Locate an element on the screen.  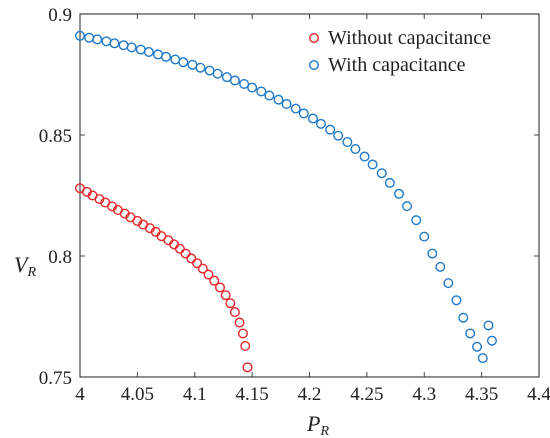
x-tick-label: 4.1 is located at coordinates (195, 394).